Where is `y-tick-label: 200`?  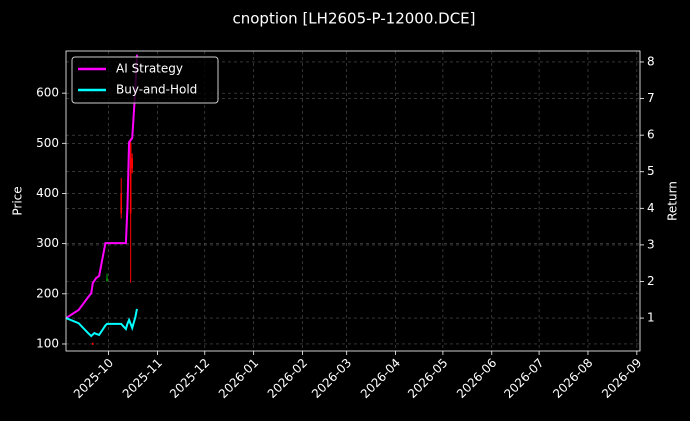 y-tick-label: 200 is located at coordinates (47, 293).